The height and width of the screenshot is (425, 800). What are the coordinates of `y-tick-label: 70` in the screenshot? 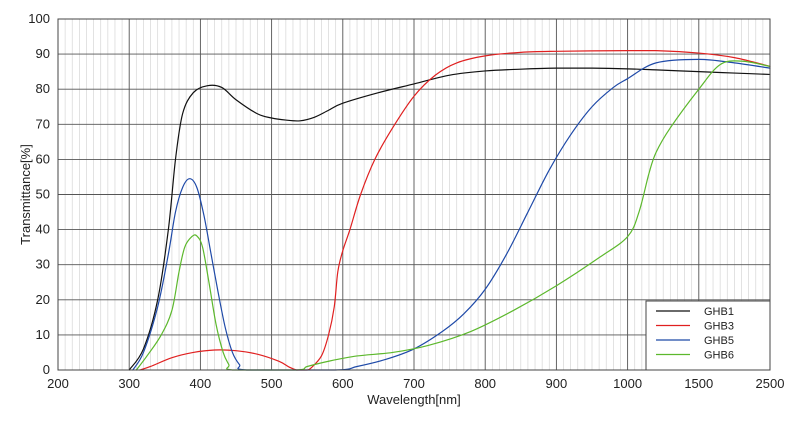 It's located at (43, 123).